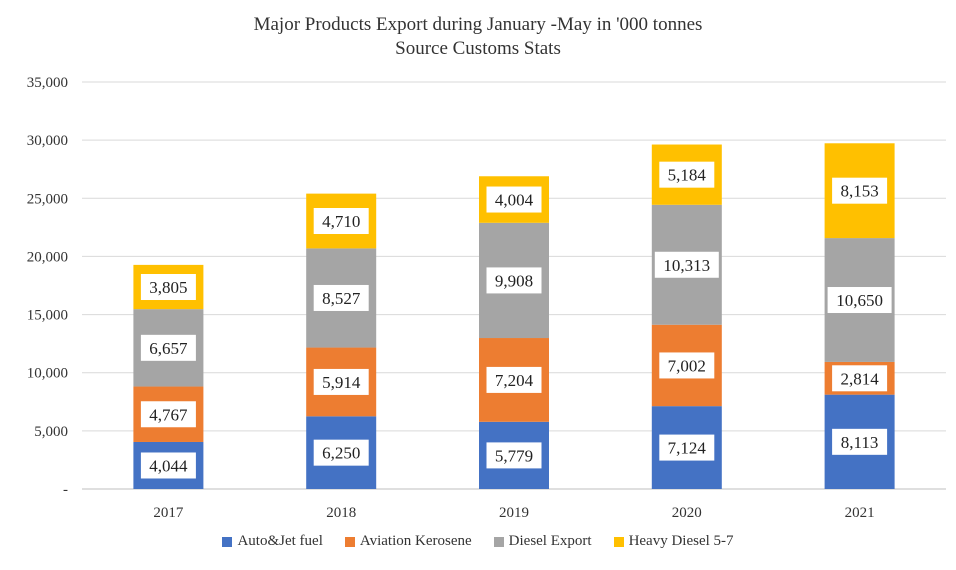 The width and height of the screenshot is (956, 570). I want to click on data-label: 6,250, so click(341, 453).